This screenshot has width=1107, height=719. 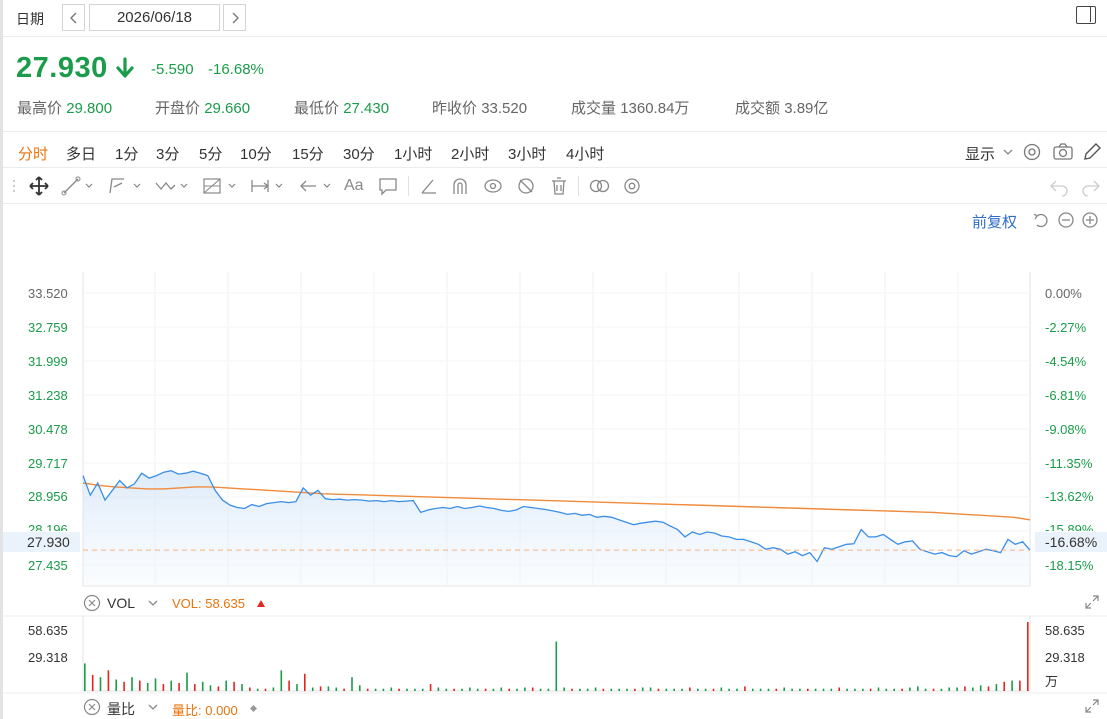 What do you see at coordinates (1041, 220) in the screenshot?
I see `reset-icon` at bounding box center [1041, 220].